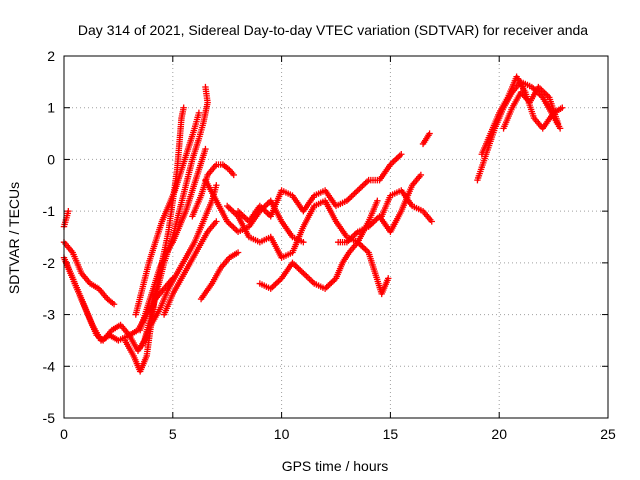 The height and width of the screenshot is (480, 640). I want to click on y-tick-label: -3, so click(49, 315).